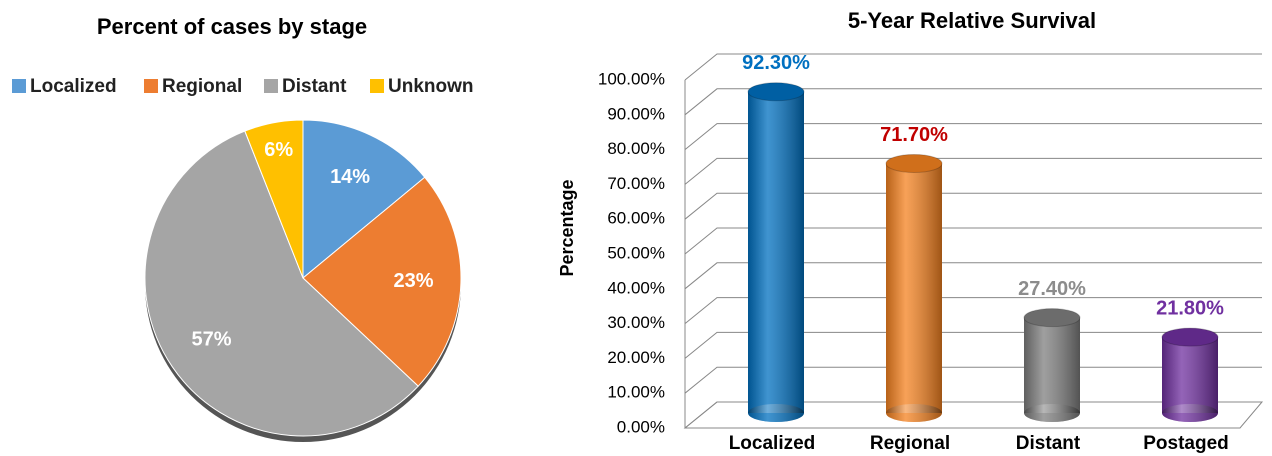 This screenshot has width=1272, height=456. What do you see at coordinates (914, 135) in the screenshot?
I see `value-label: 71.70%` at bounding box center [914, 135].